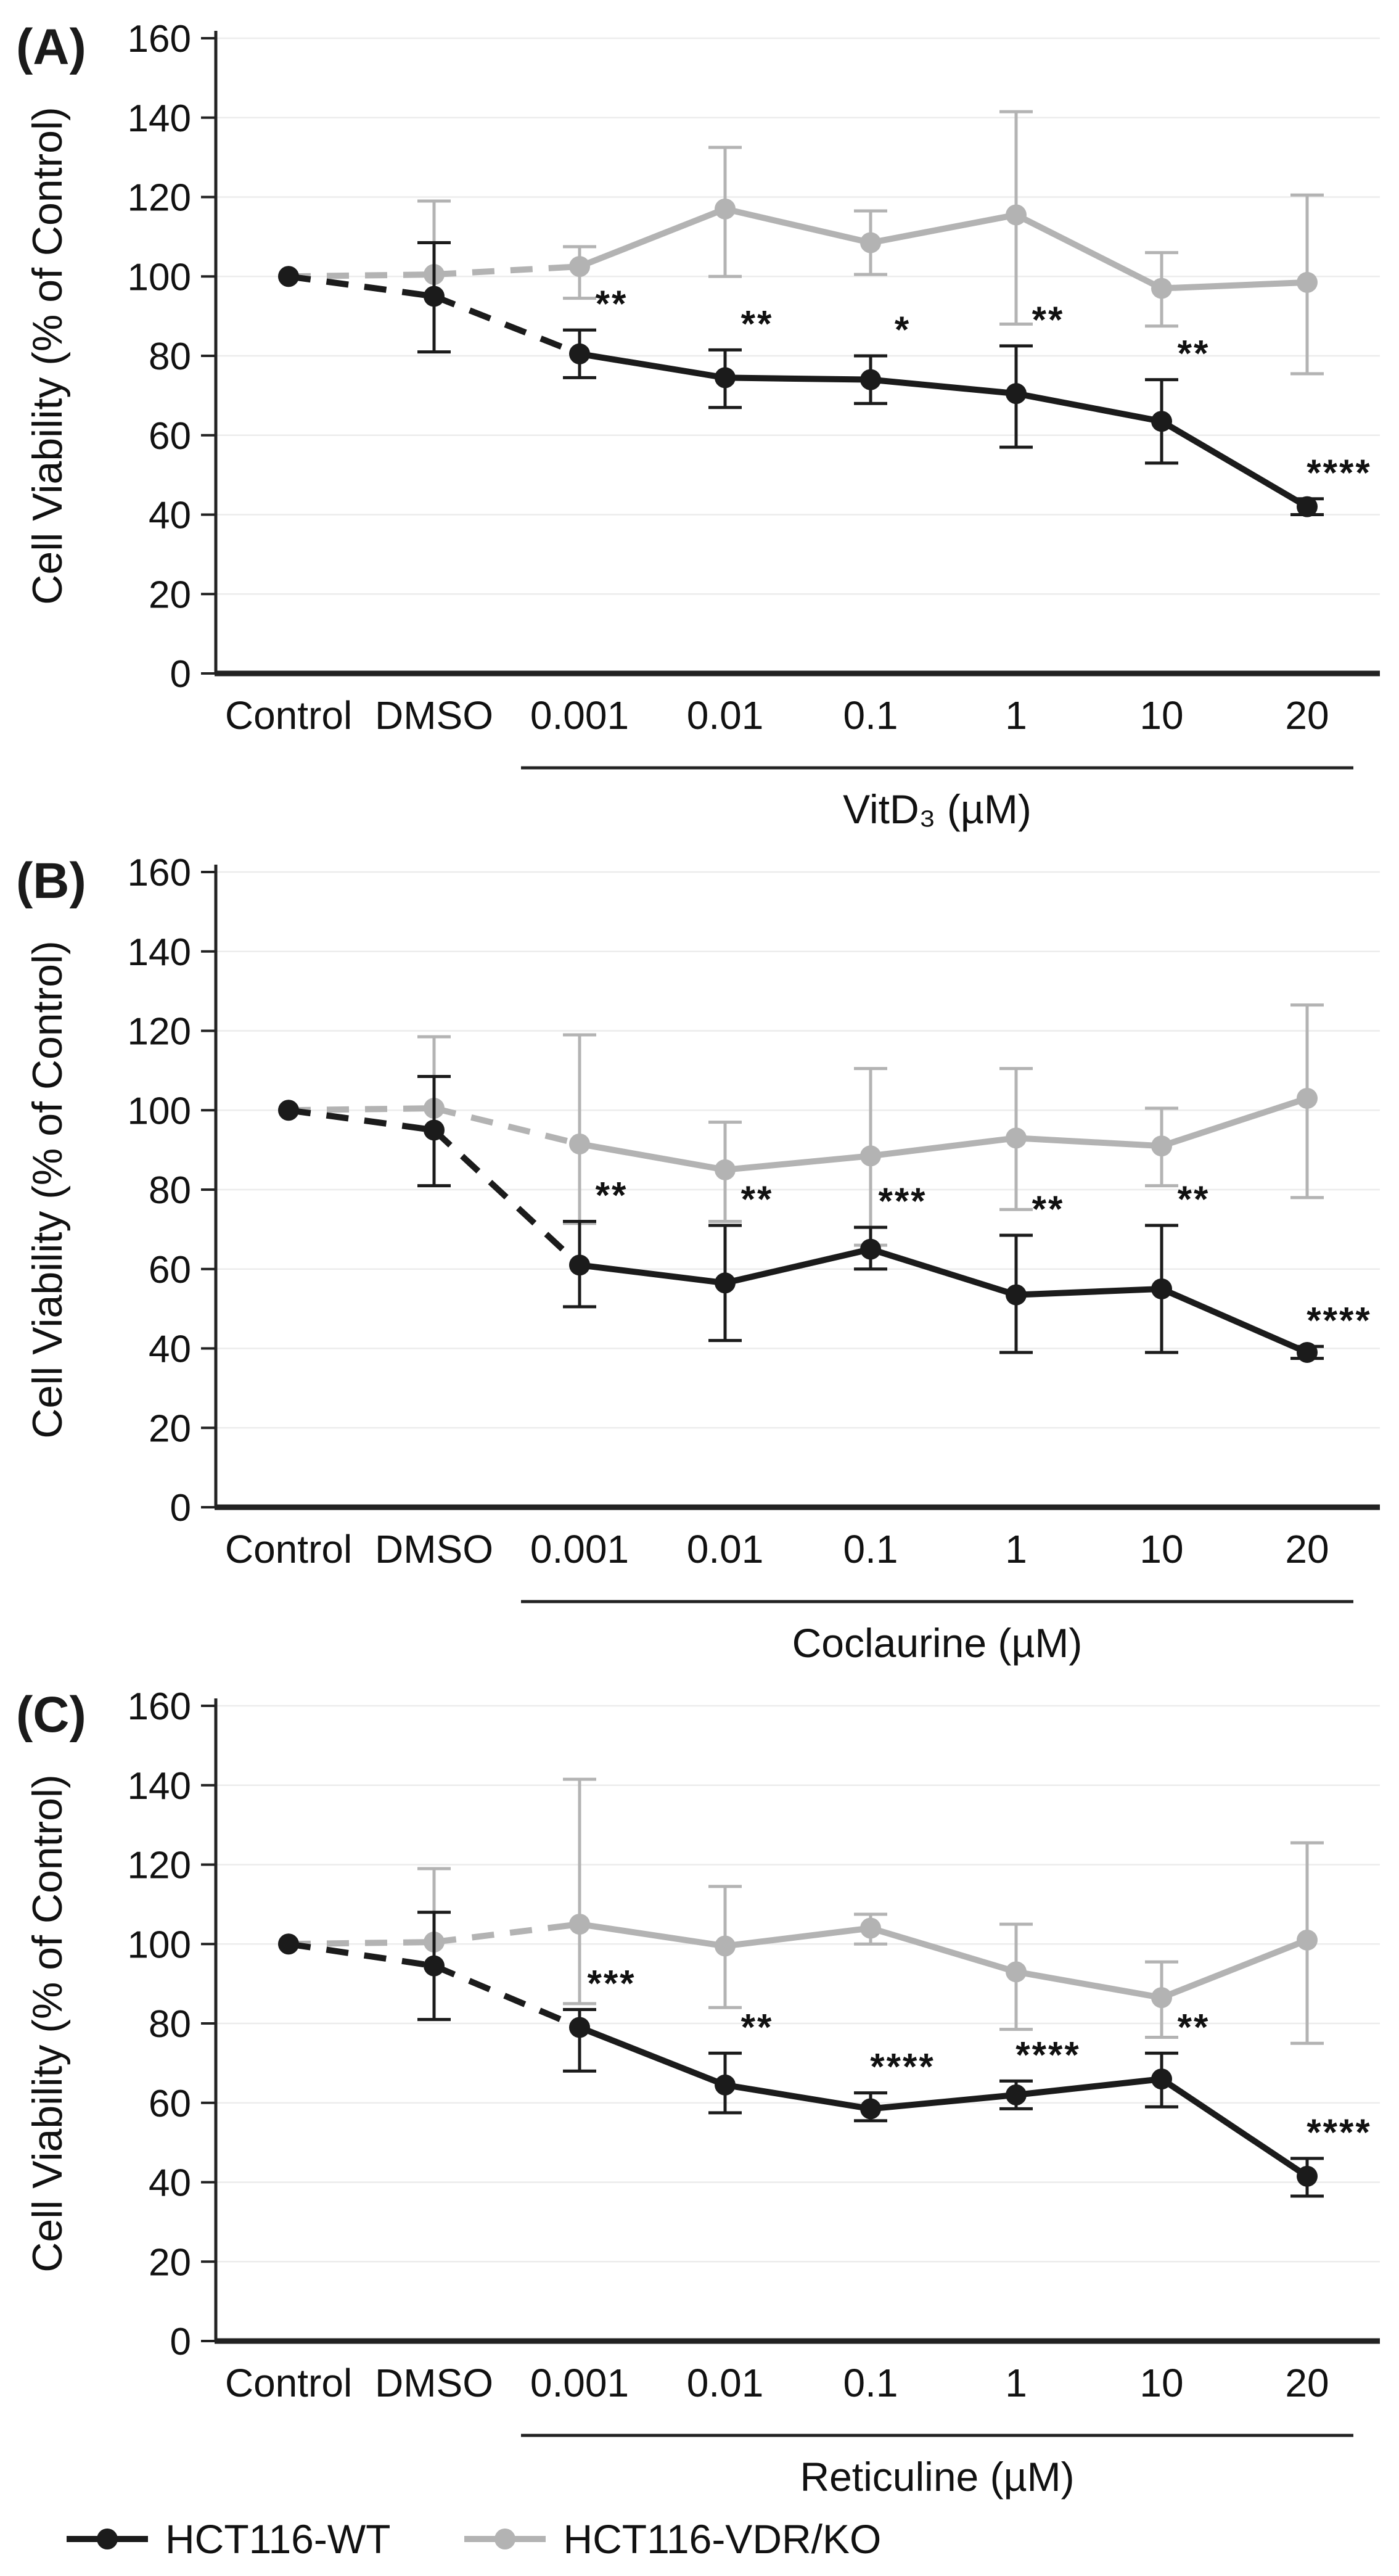 Image resolution: width=1399 pixels, height=2576 pixels. What do you see at coordinates (870, 715) in the screenshot?
I see `x-tick-label: 0.1` at bounding box center [870, 715].